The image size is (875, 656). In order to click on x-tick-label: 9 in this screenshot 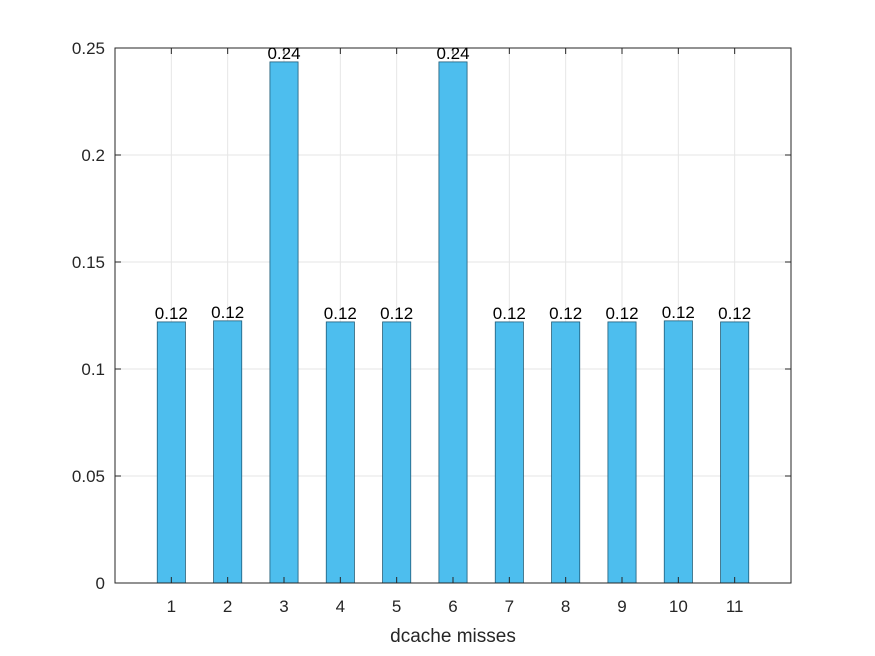, I will do `click(621, 606)`.